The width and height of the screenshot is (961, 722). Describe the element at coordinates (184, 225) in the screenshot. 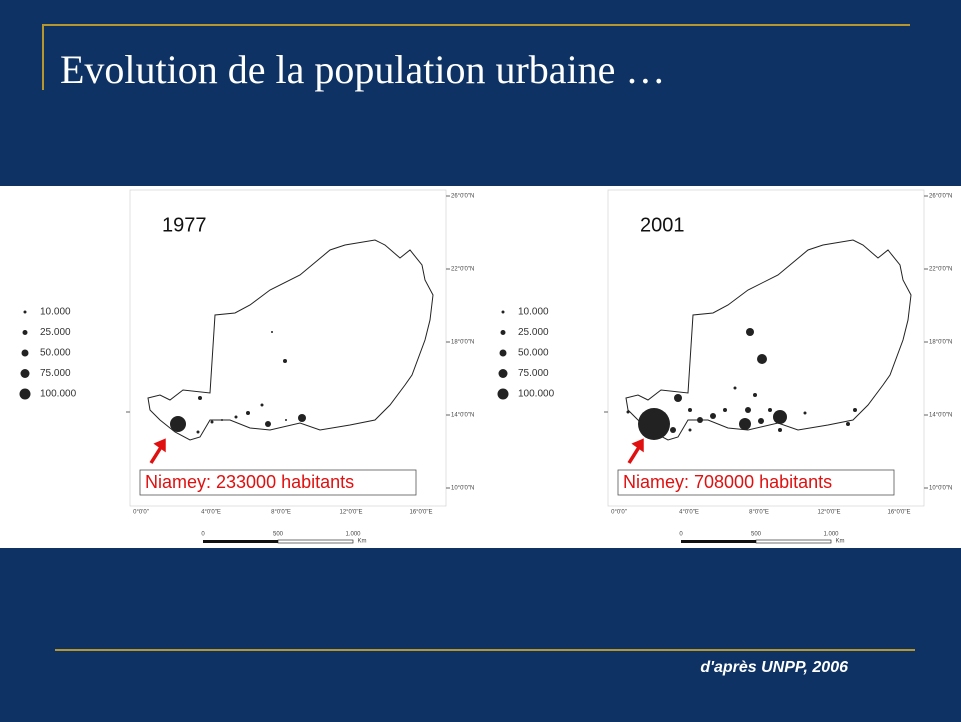

I see `year: 1977` at that location.